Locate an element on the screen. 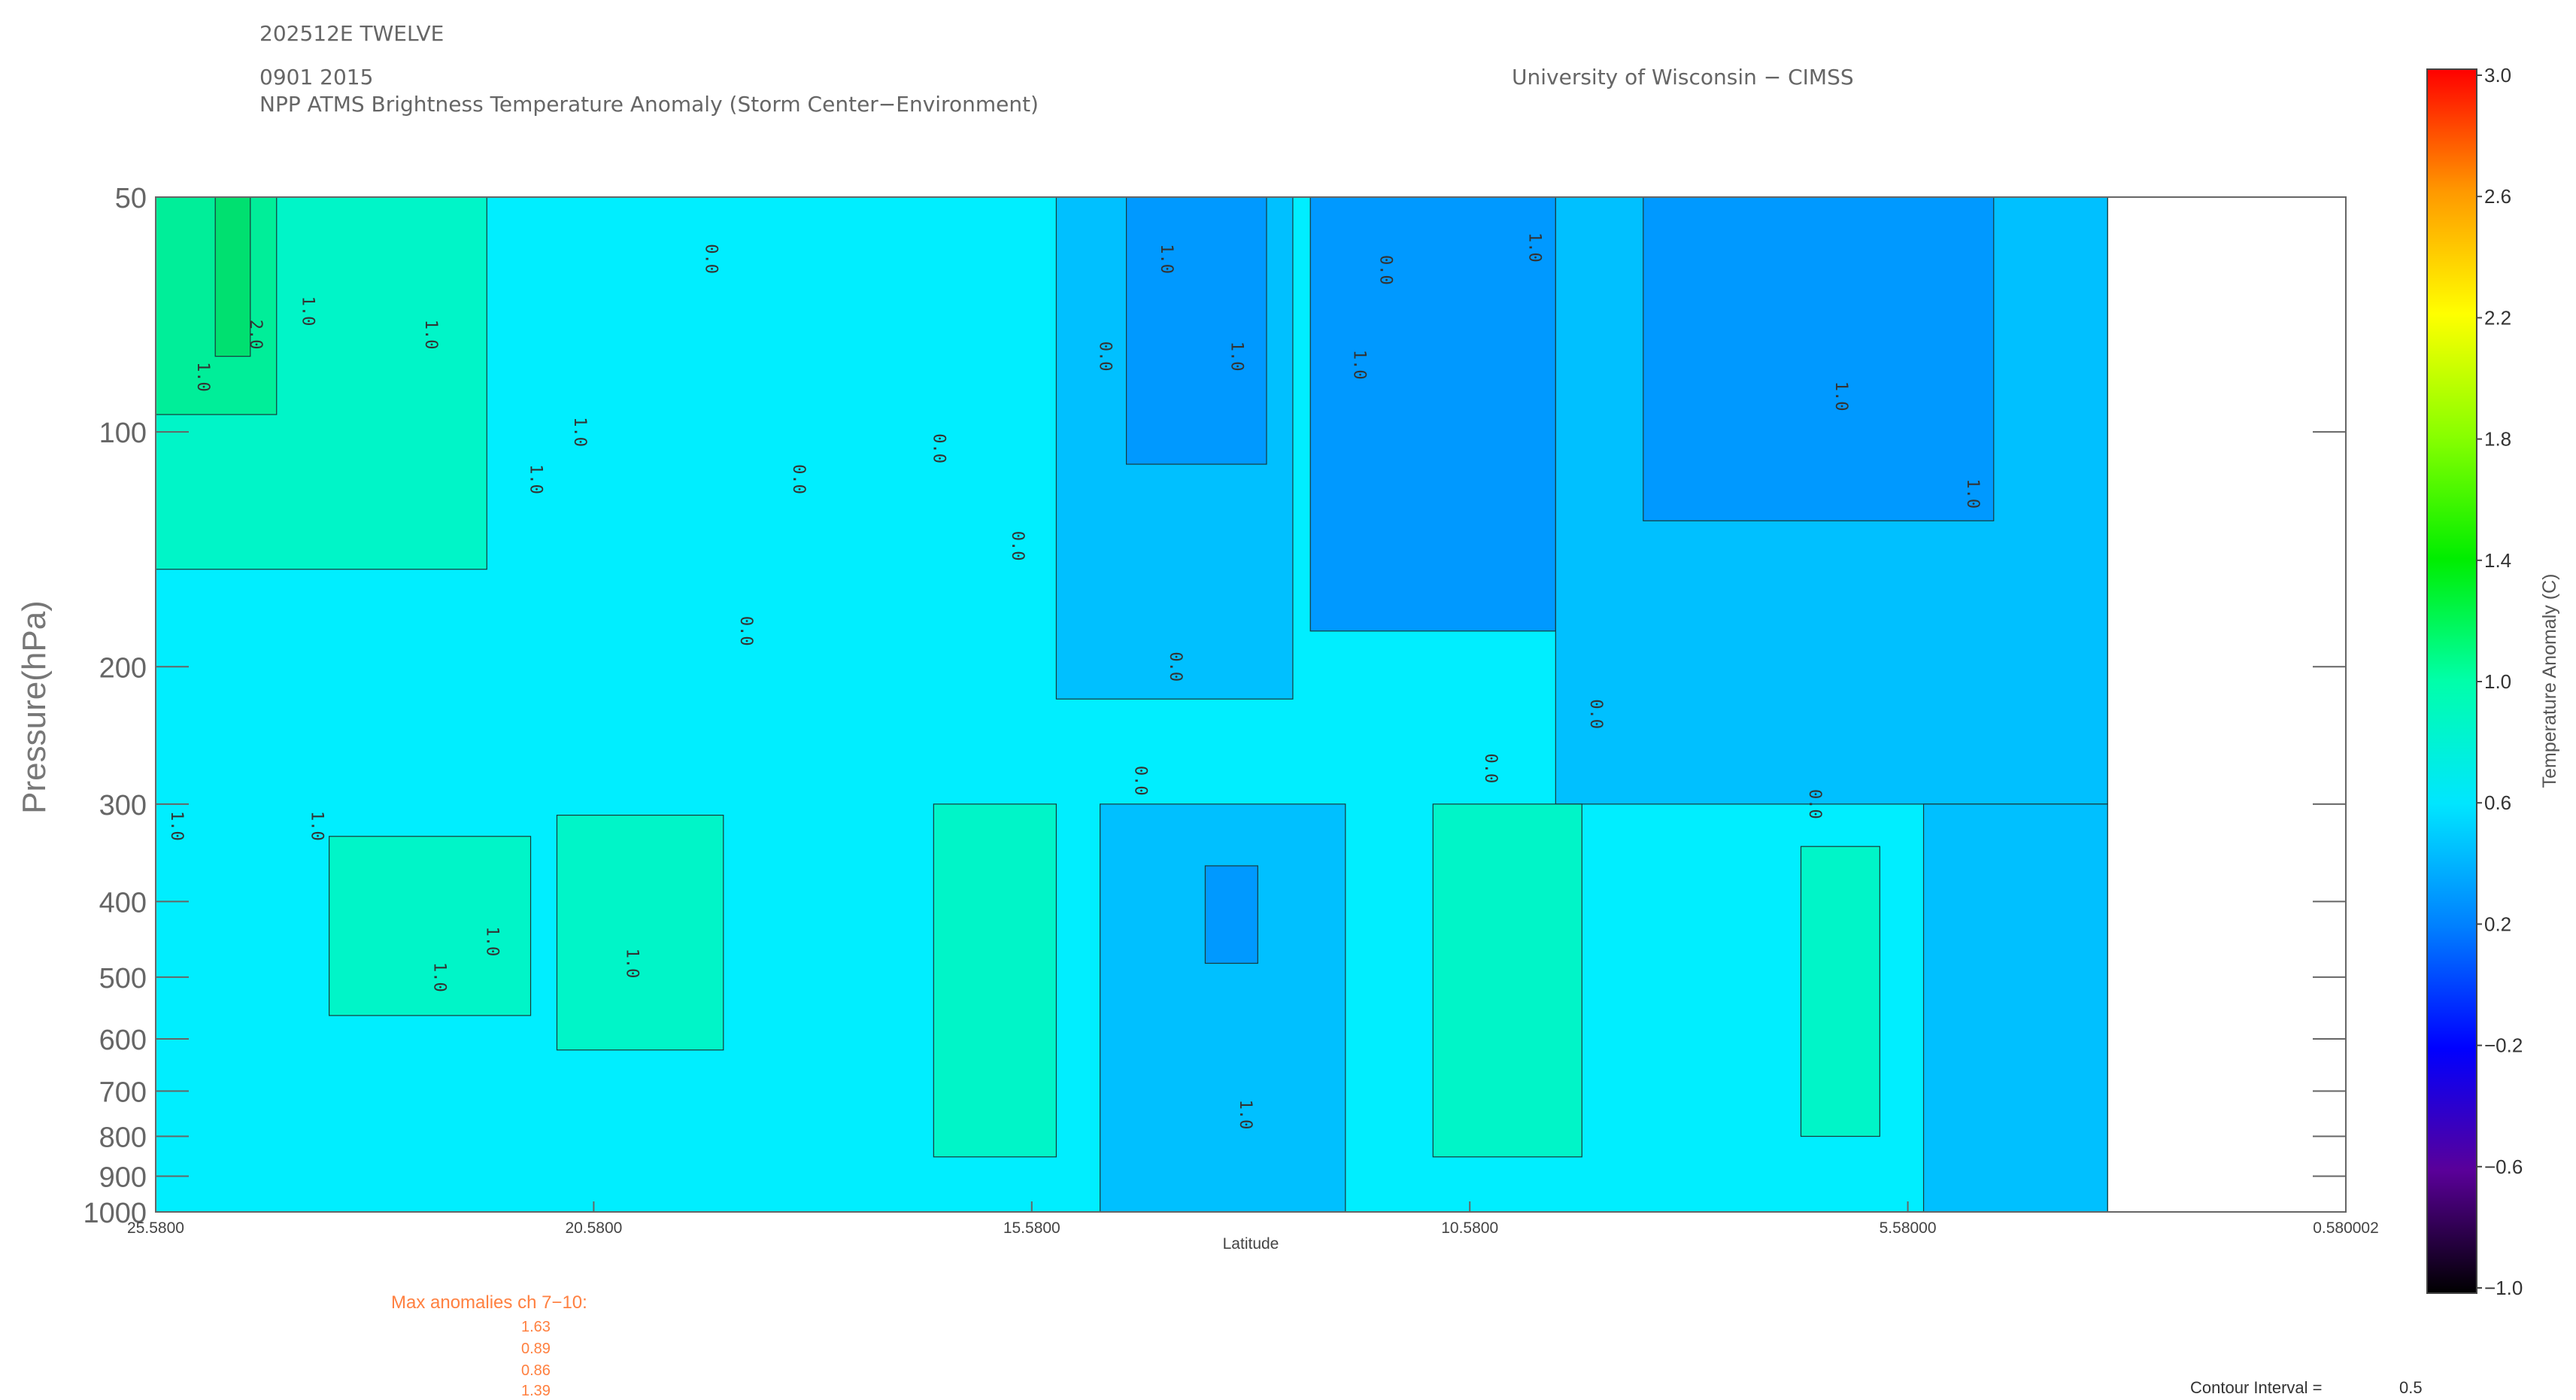  x-tick-label: 0.580002 is located at coordinates (2346, 1228).